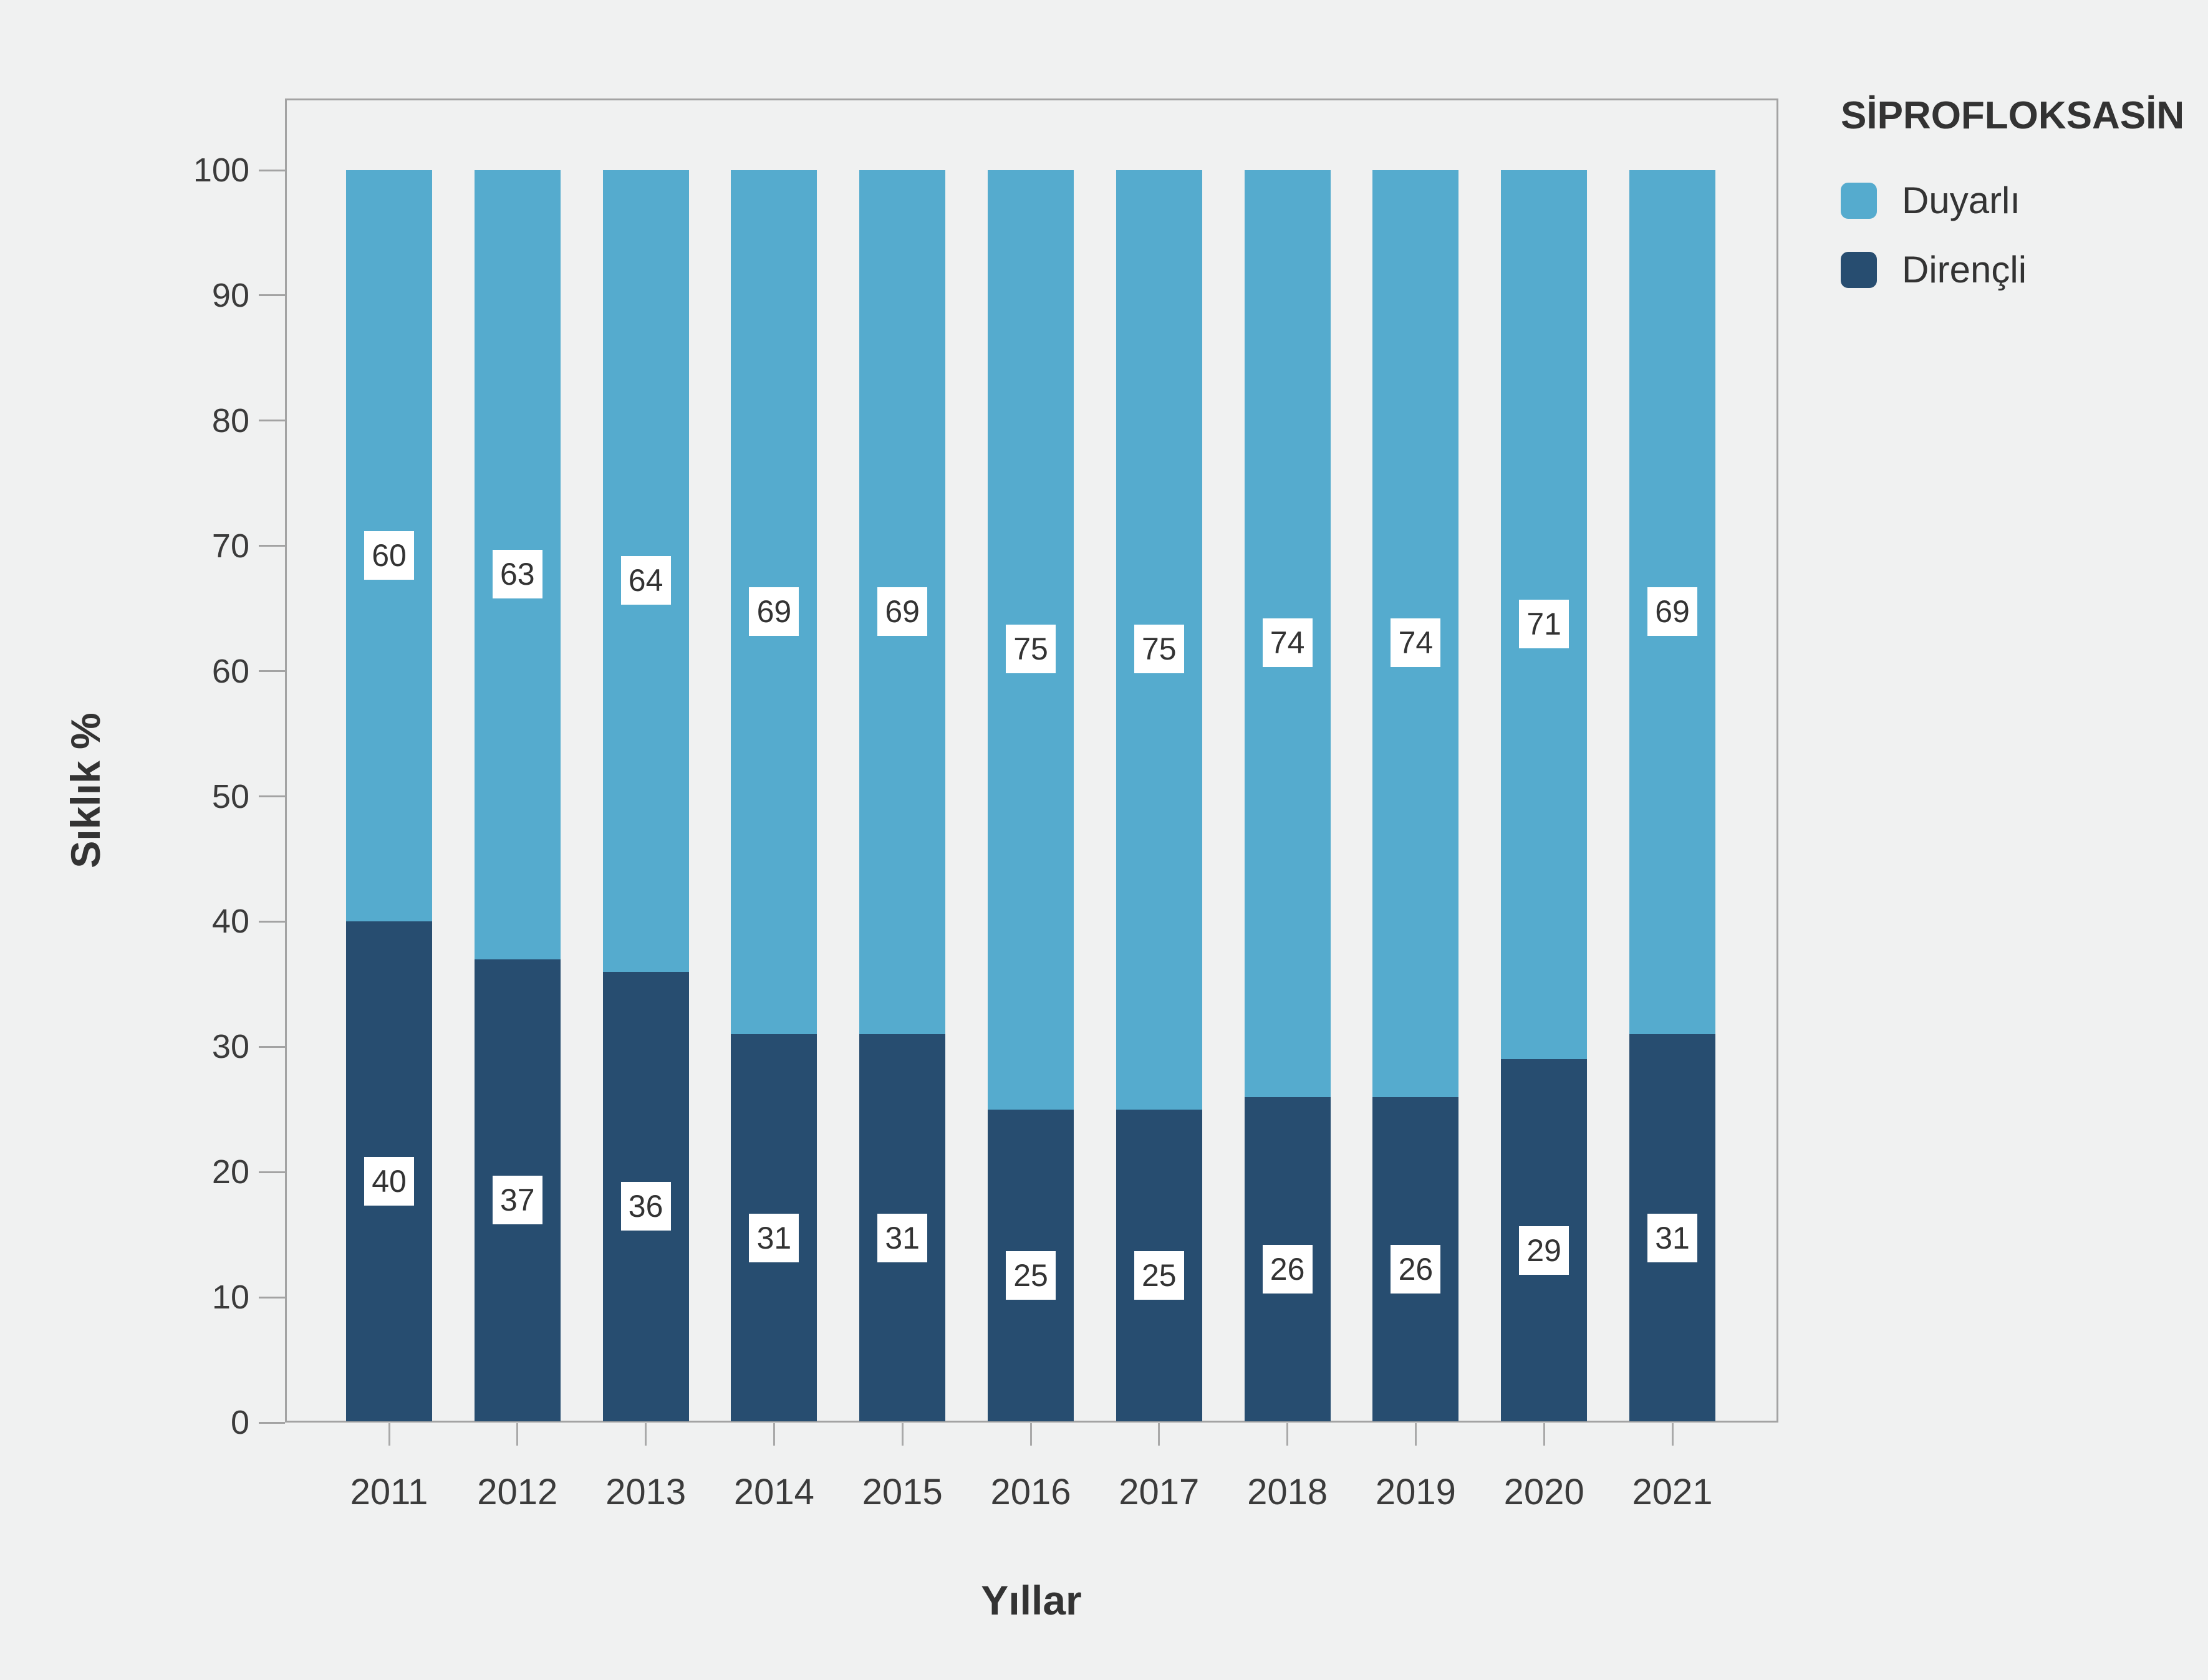  What do you see at coordinates (230, 295) in the screenshot?
I see `y-tick-label: 90` at bounding box center [230, 295].